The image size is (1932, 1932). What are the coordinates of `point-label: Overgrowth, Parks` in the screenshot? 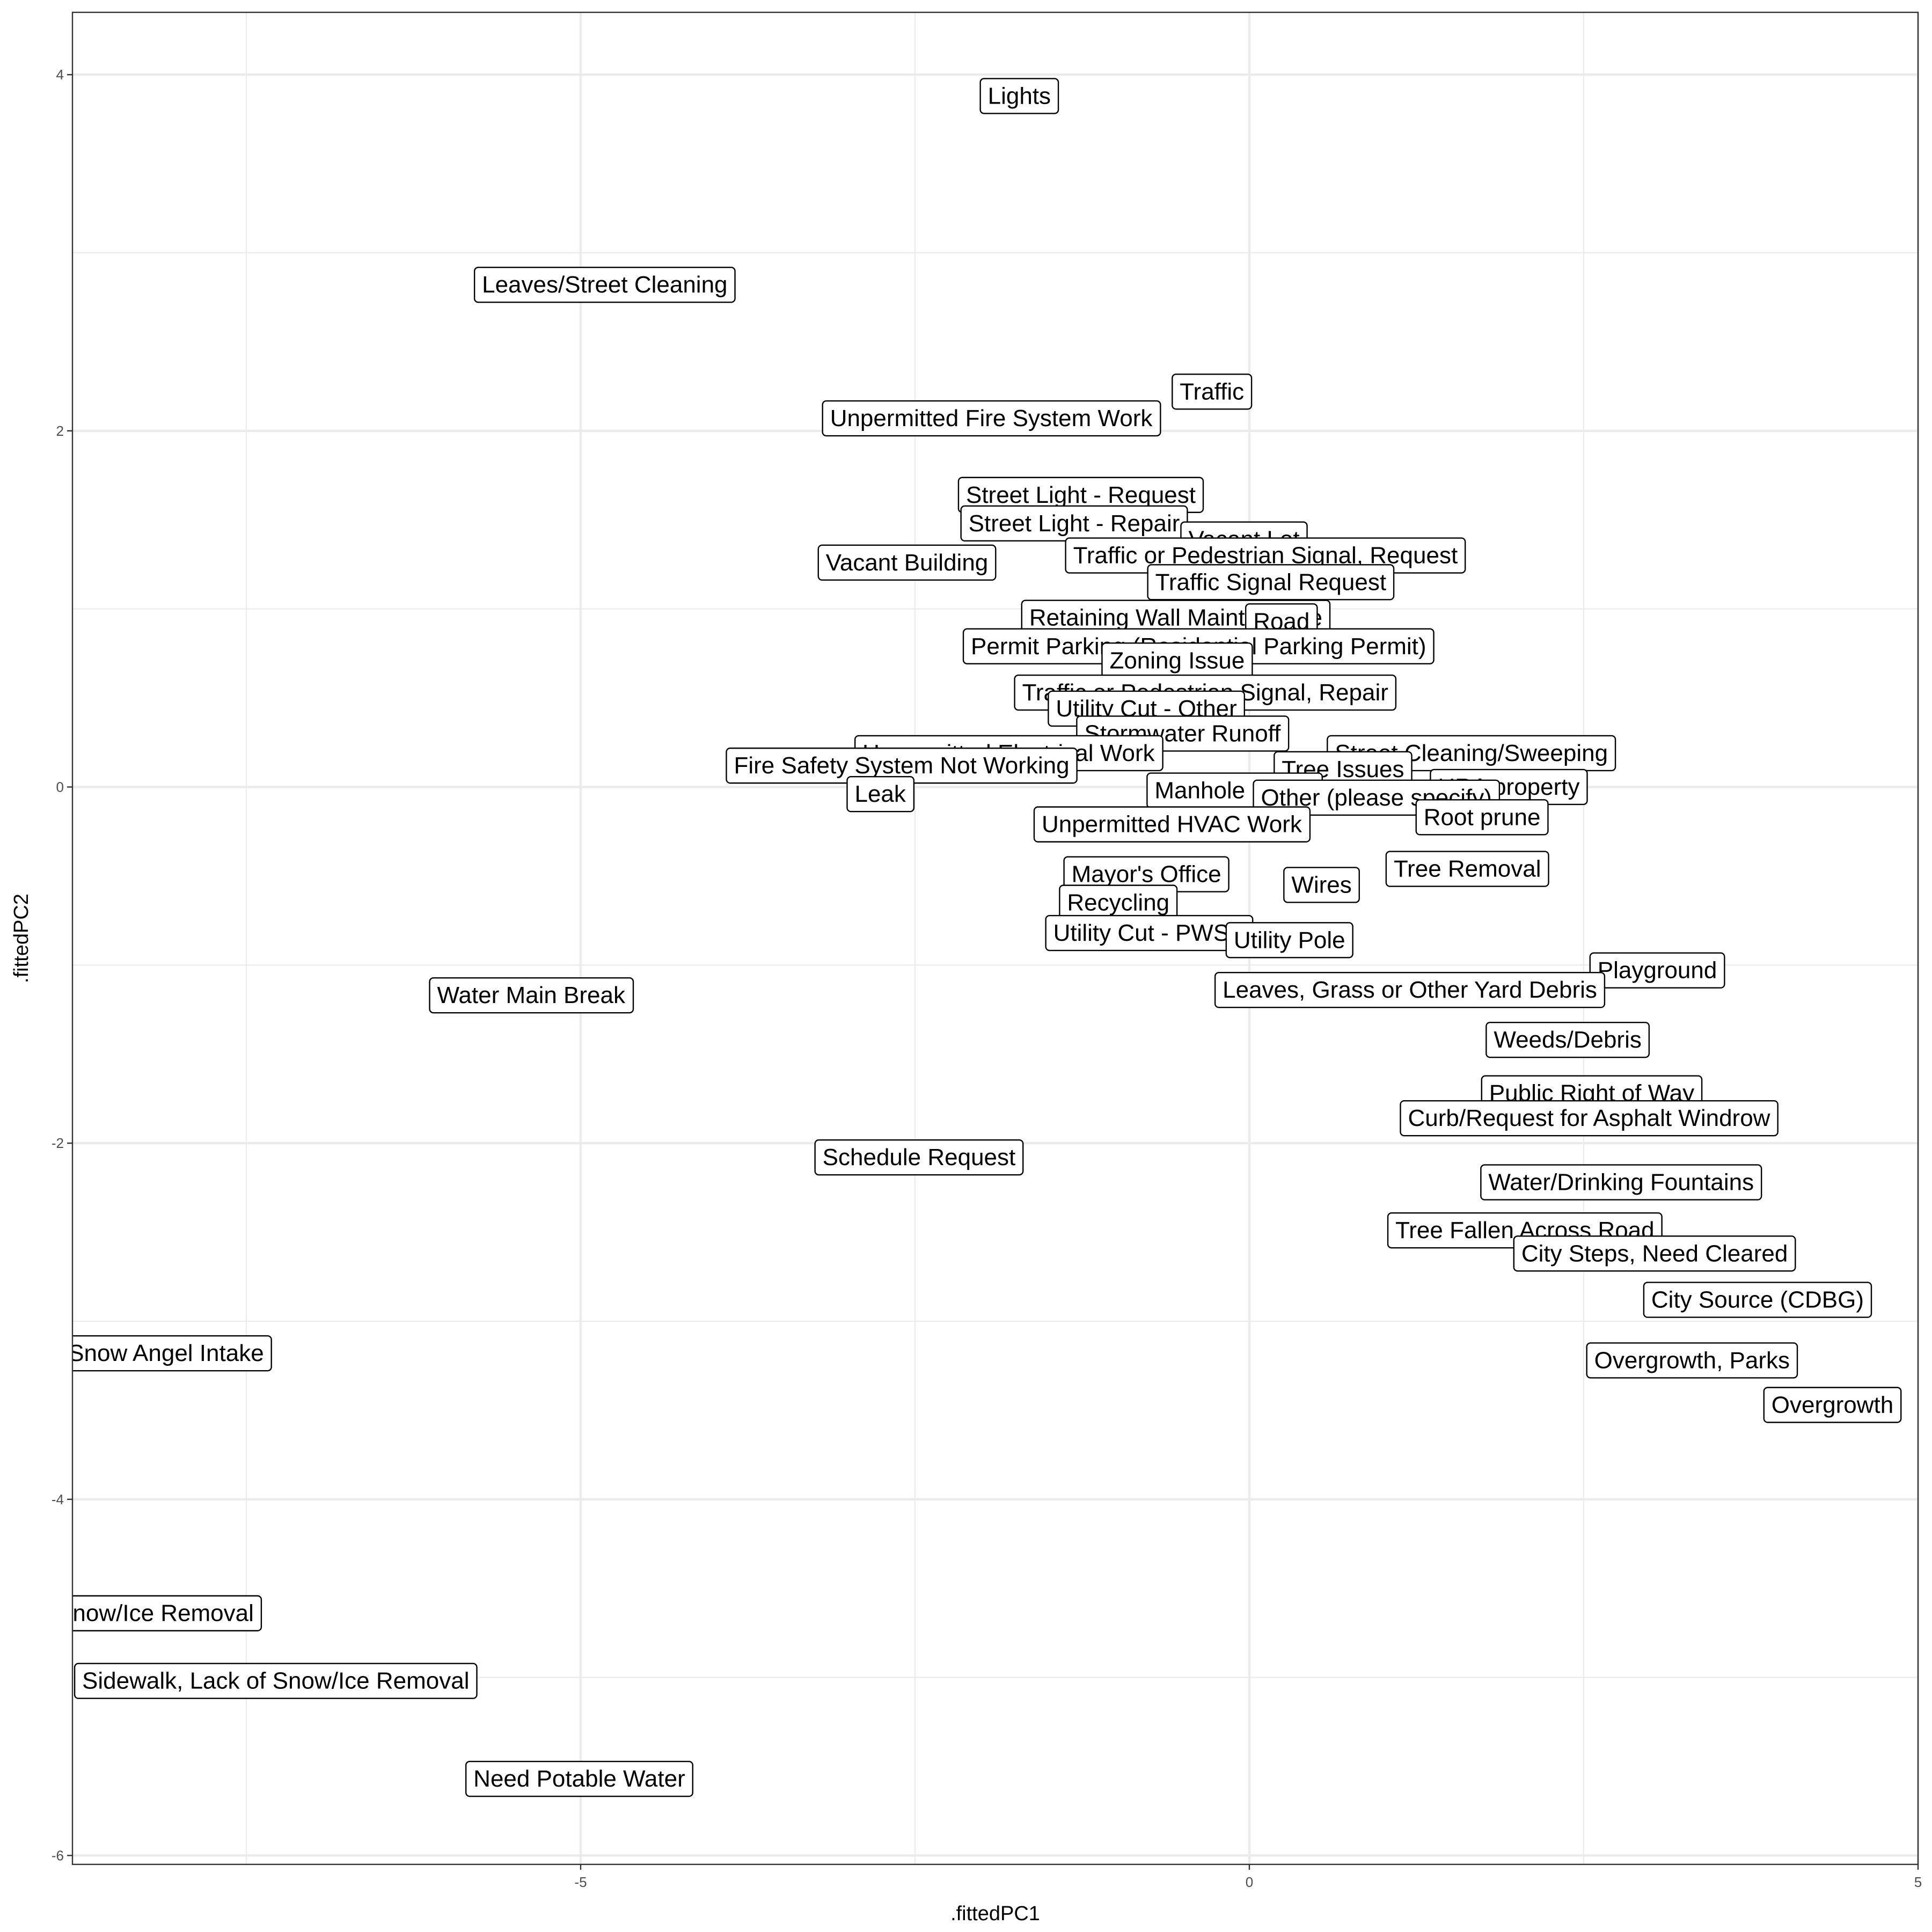 It's located at (1692, 1360).